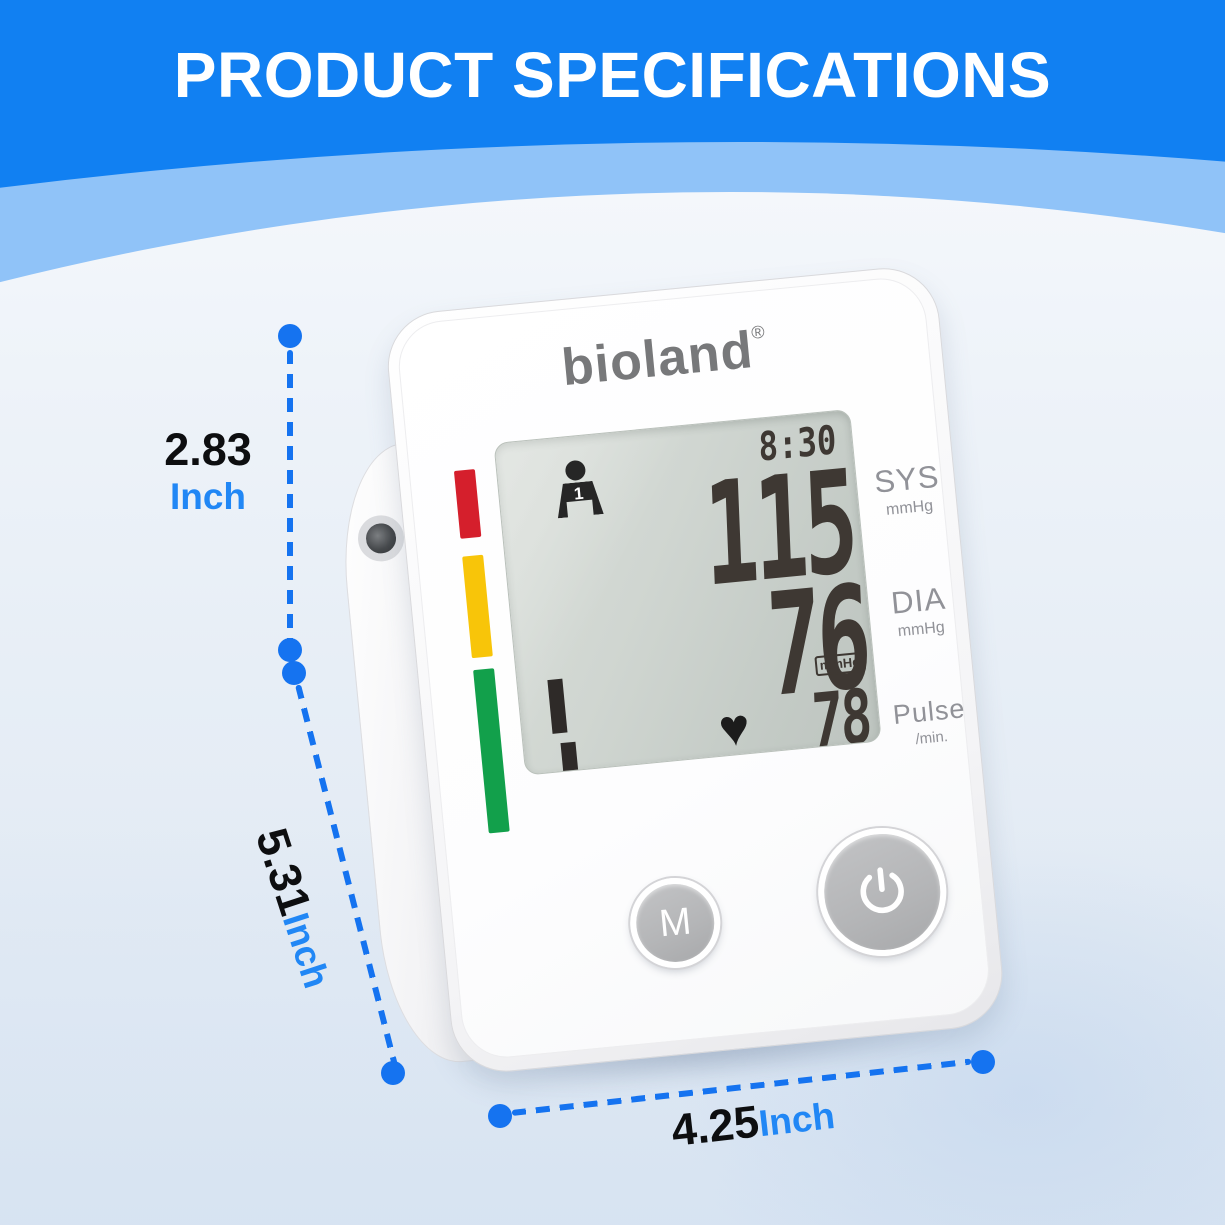  Describe the element at coordinates (734, 728) in the screenshot. I see `heart-icon: ♥` at that location.